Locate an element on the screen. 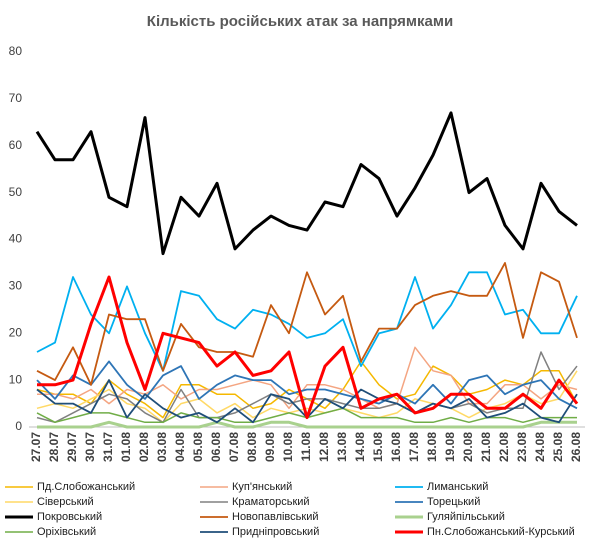  x-tick-label: 23.08 is located at coordinates (522, 447).